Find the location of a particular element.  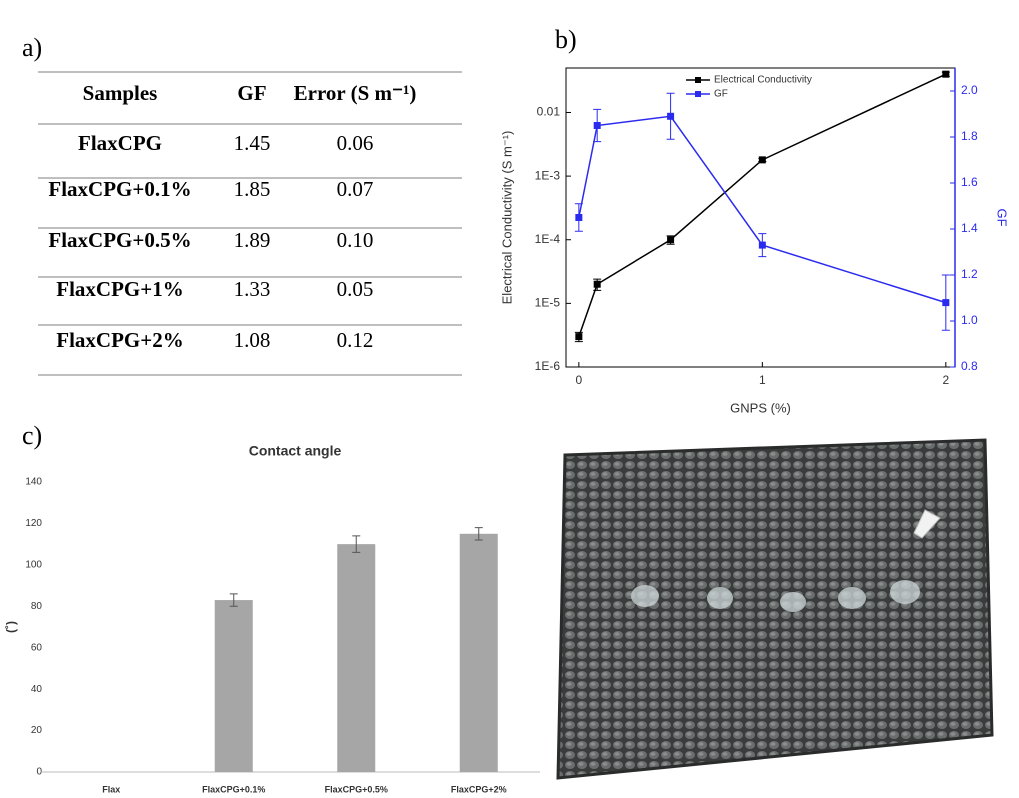

y2-tick-label: 1.2 is located at coordinates (969, 274).